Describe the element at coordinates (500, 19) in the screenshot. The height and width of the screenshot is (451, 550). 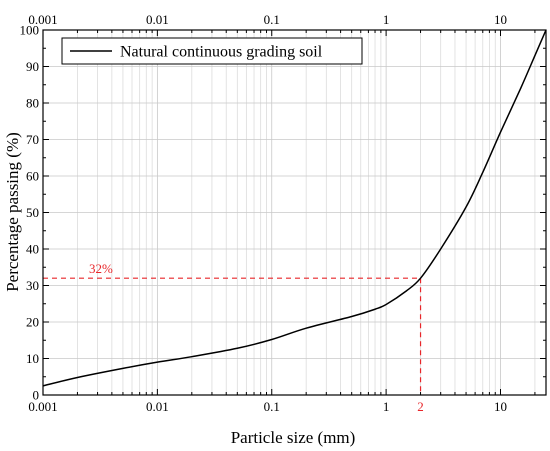
I see `x-tick-label-top: 10` at that location.